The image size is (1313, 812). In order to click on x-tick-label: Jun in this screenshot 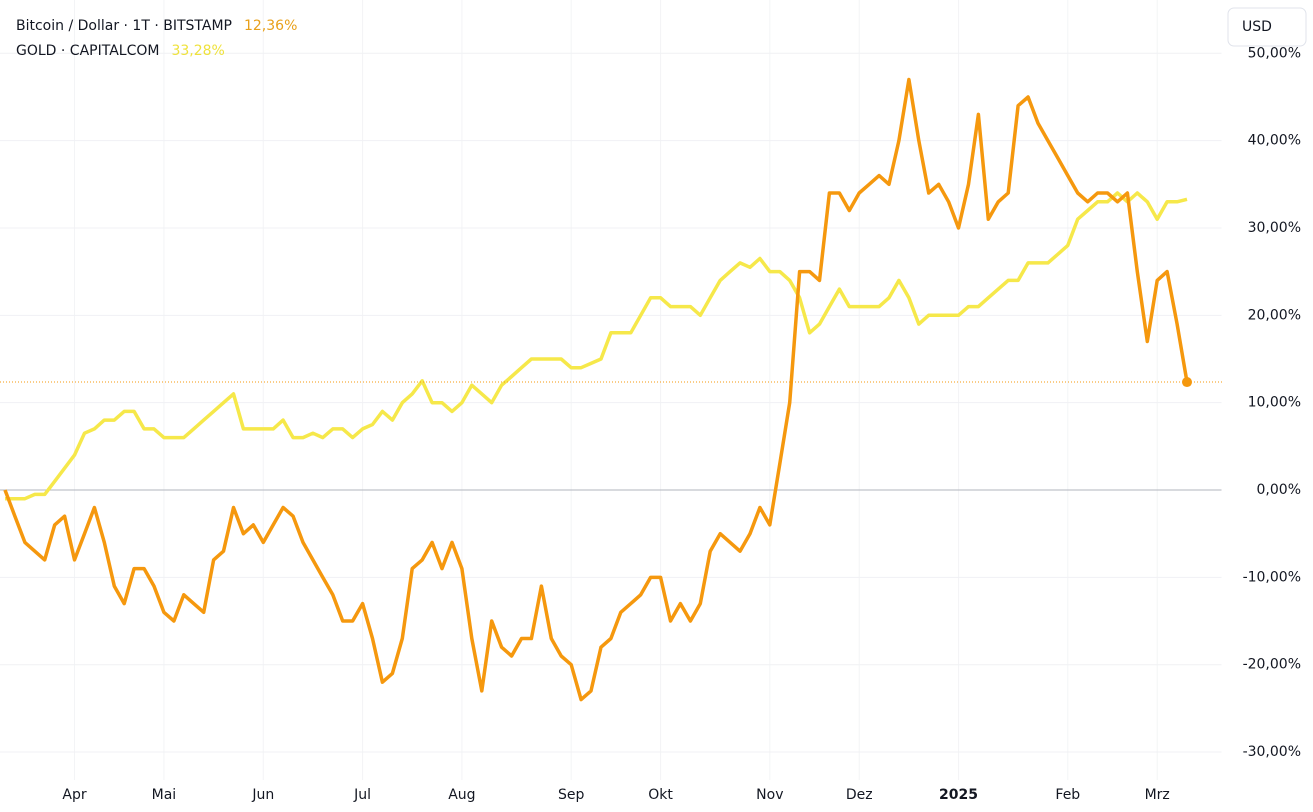, I will do `click(262, 795)`.